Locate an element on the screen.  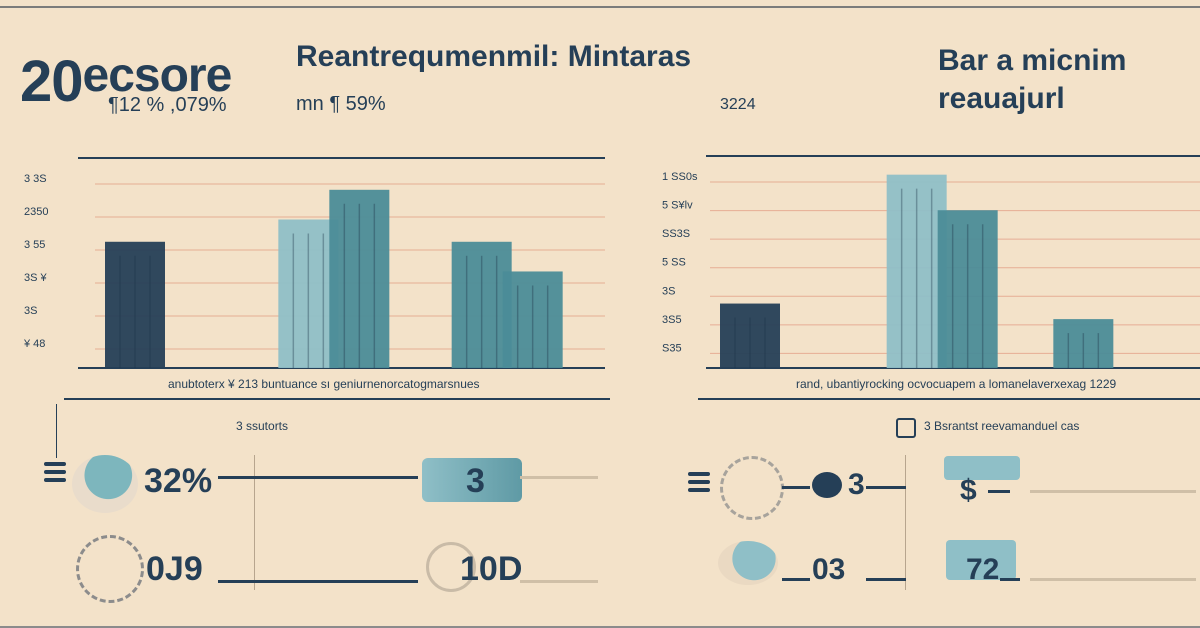
left-chart-y-tick-label: ¥ 48 is located at coordinates (34, 344).